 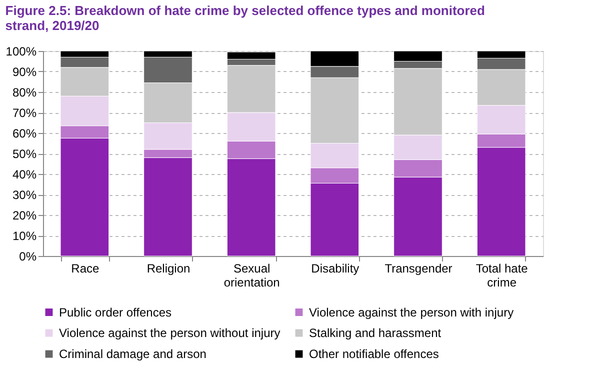 I want to click on y-tick-label: 80%, so click(x=24, y=93).